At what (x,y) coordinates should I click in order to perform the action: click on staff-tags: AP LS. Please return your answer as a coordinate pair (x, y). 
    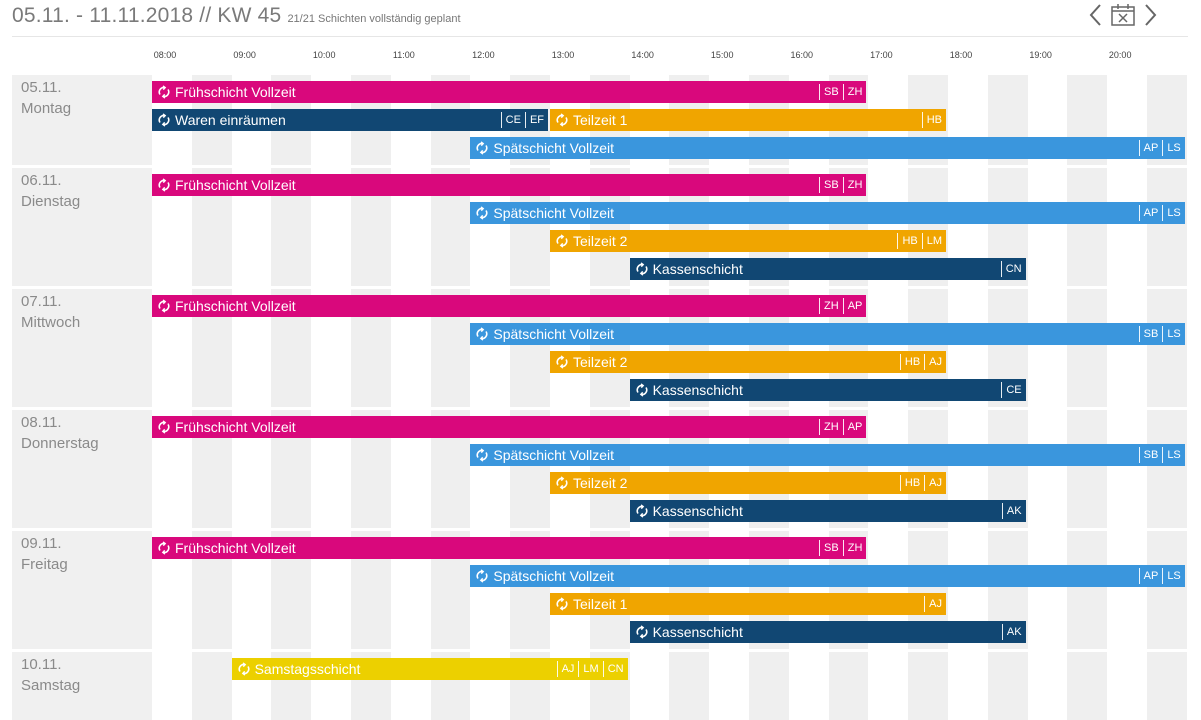
    Looking at the image, I should click on (1161, 148).